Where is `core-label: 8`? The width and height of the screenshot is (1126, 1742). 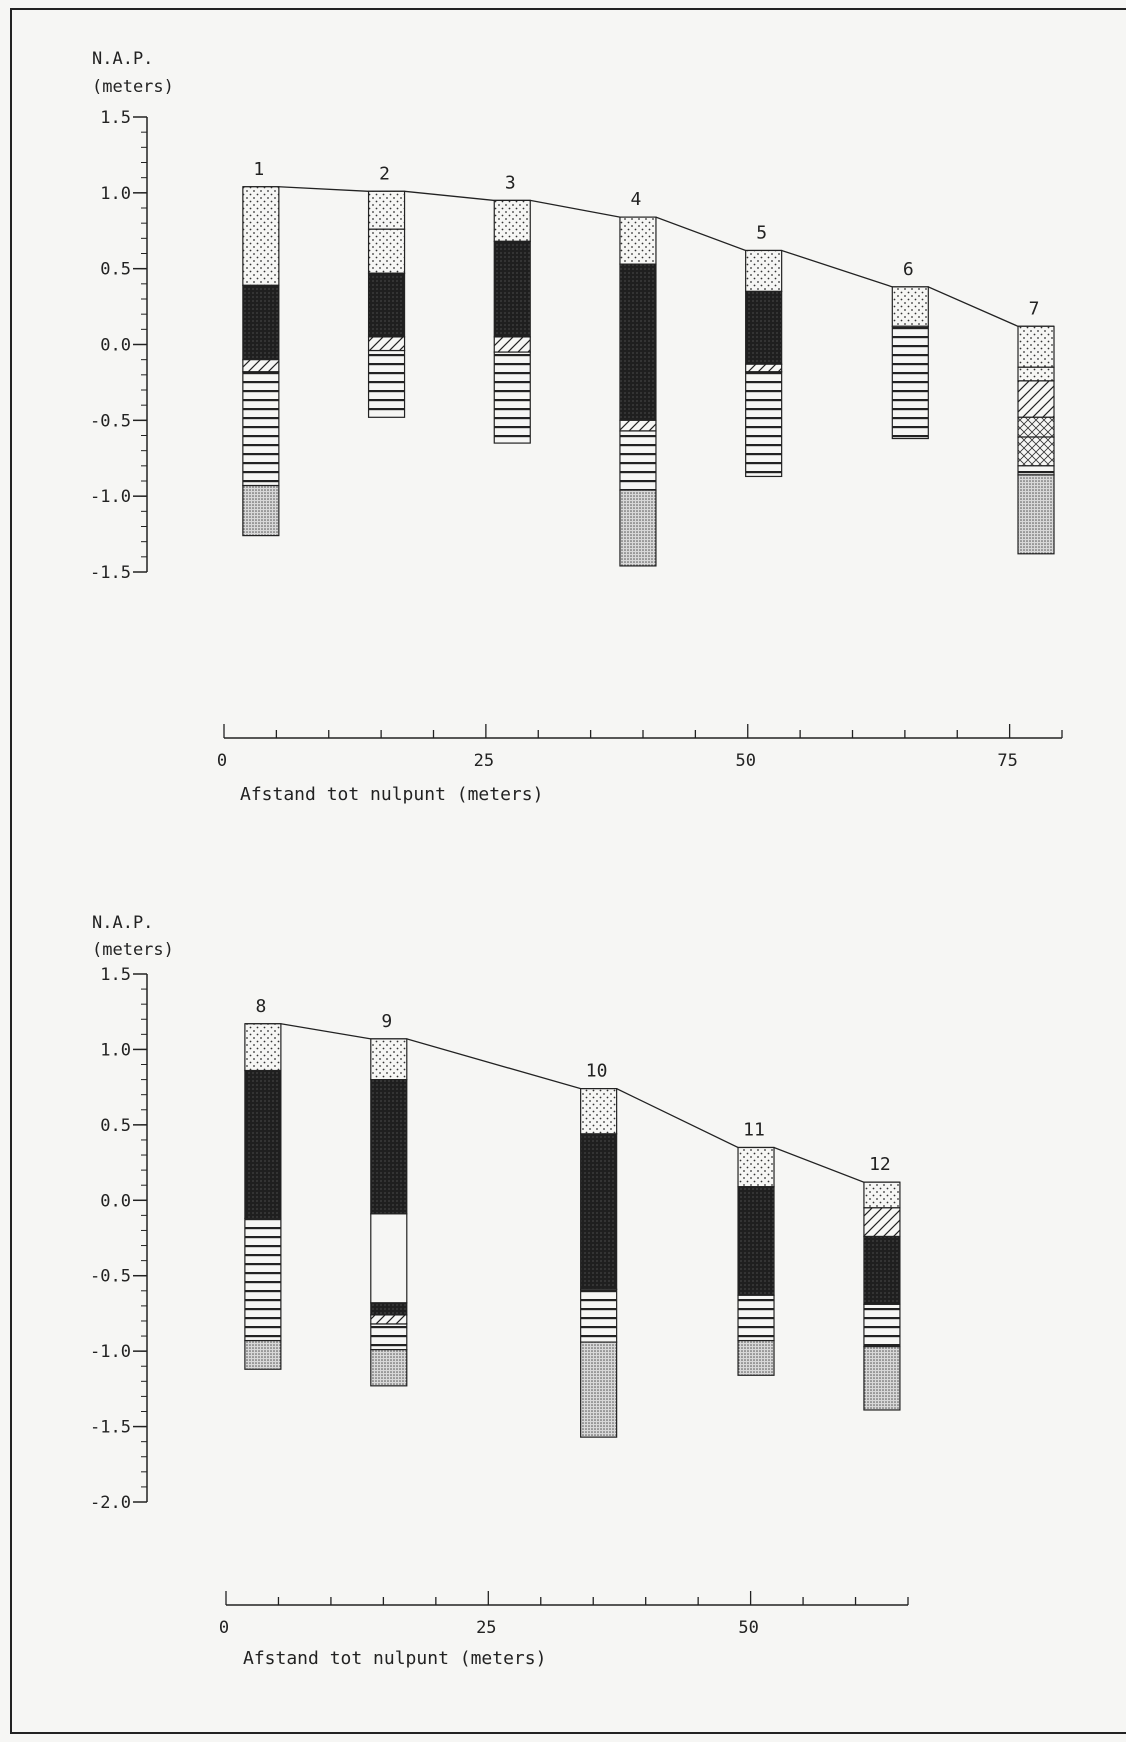
core-label: 8 is located at coordinates (260, 1006).